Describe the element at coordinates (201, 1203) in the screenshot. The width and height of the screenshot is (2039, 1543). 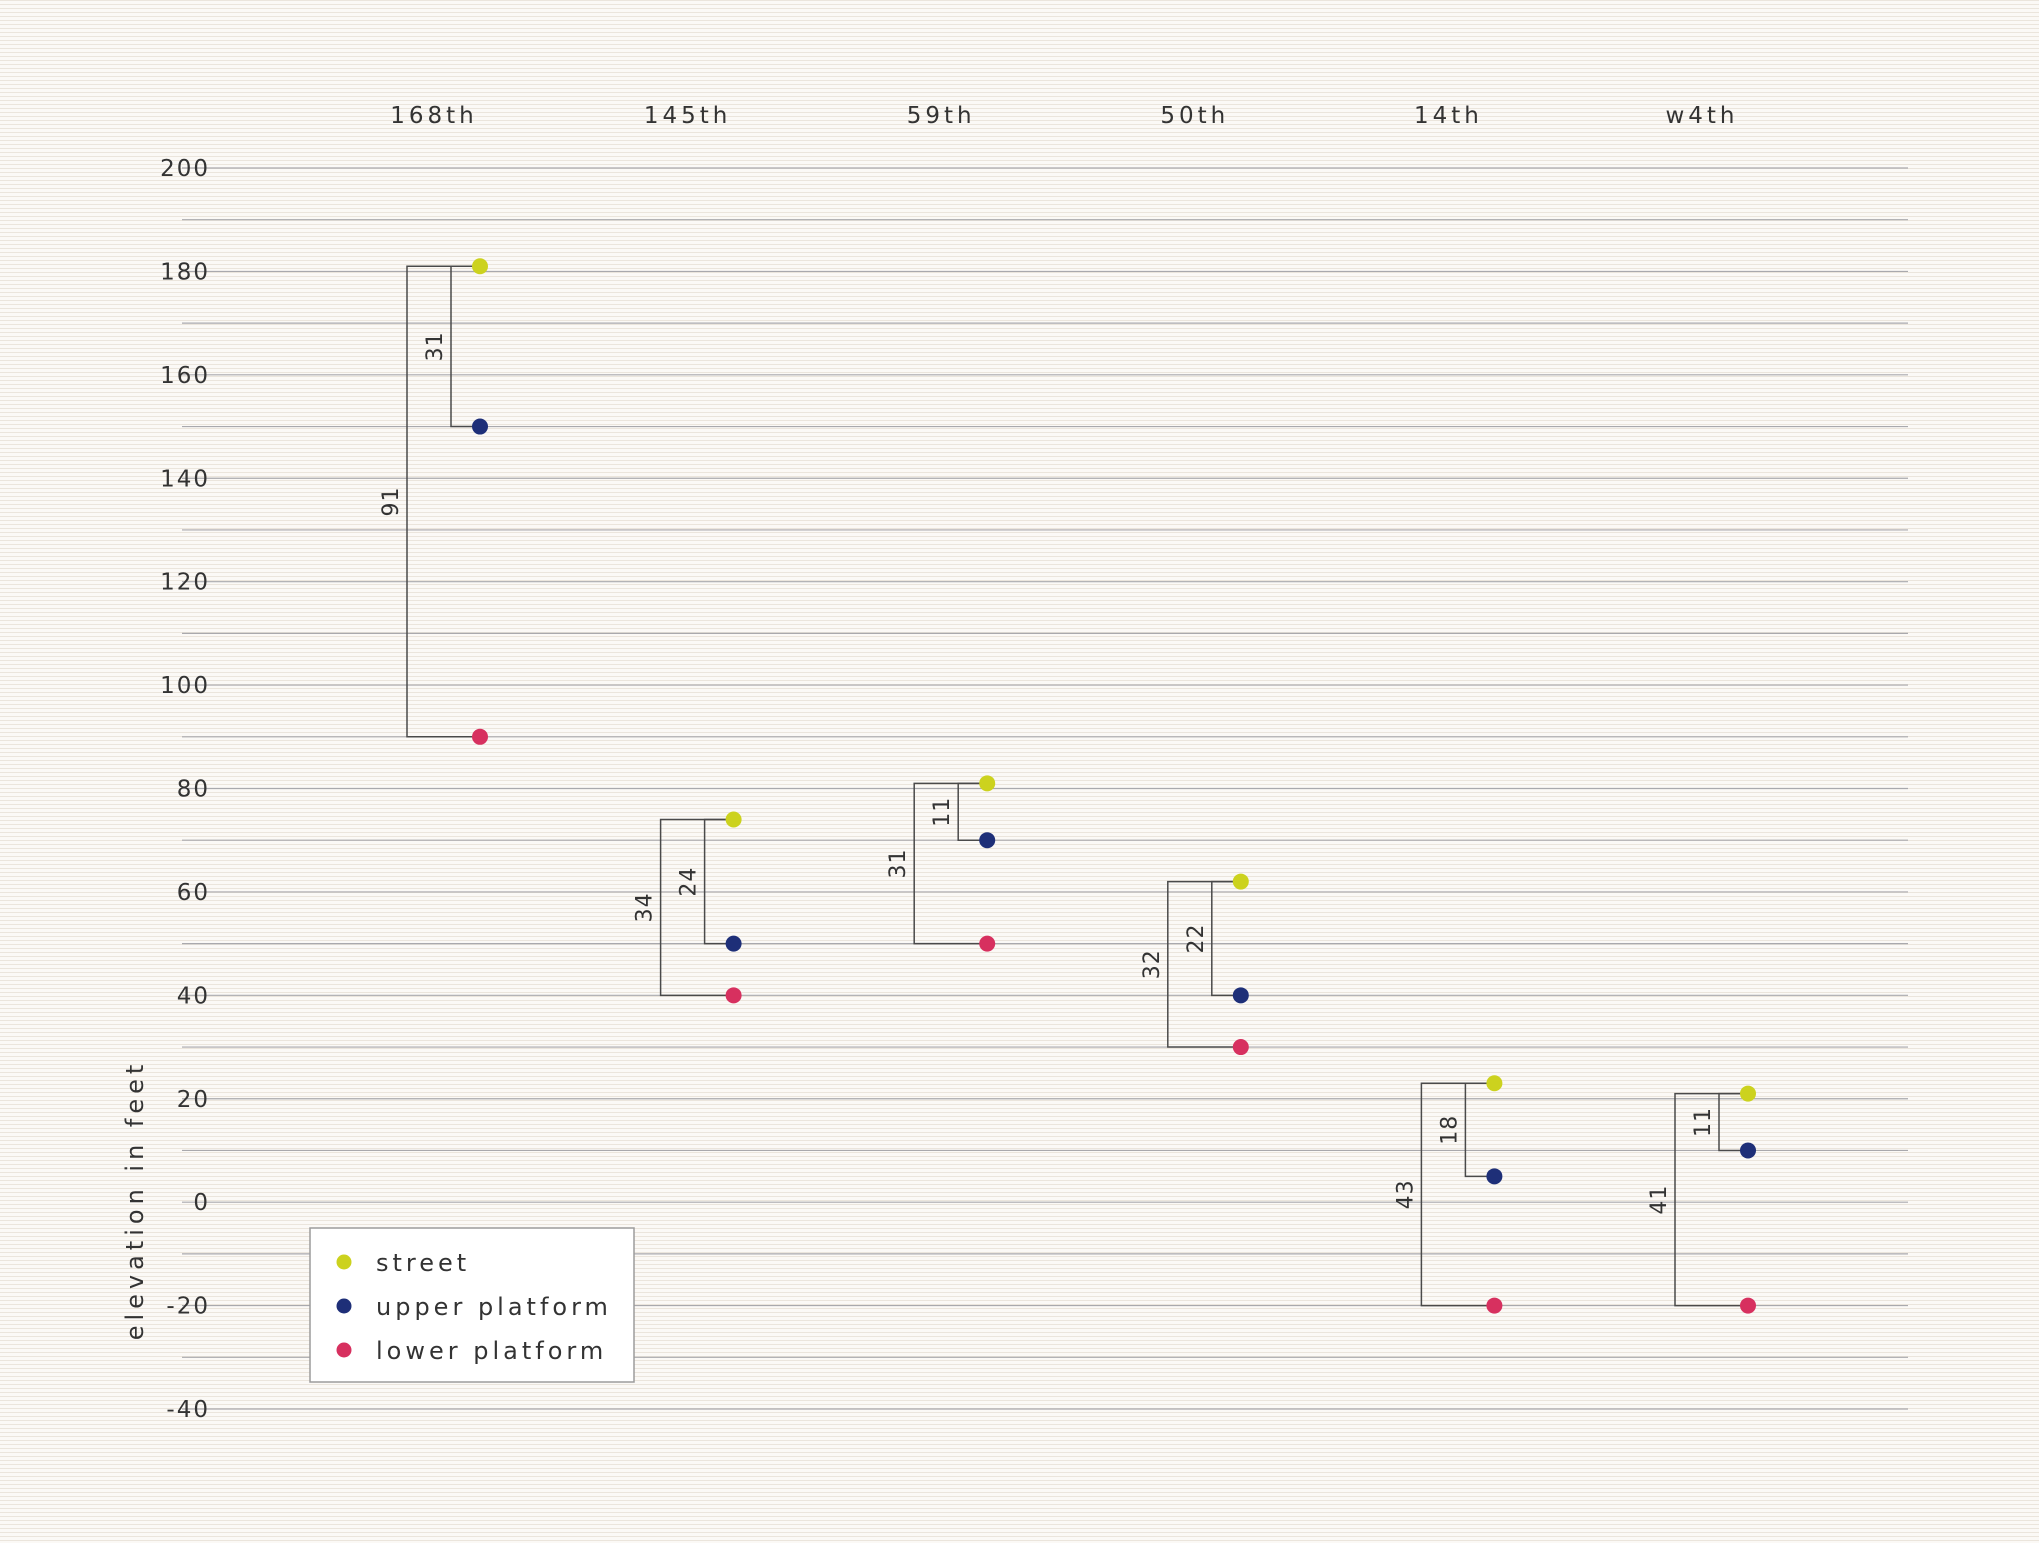
I see `y-tick-label: 0` at that location.